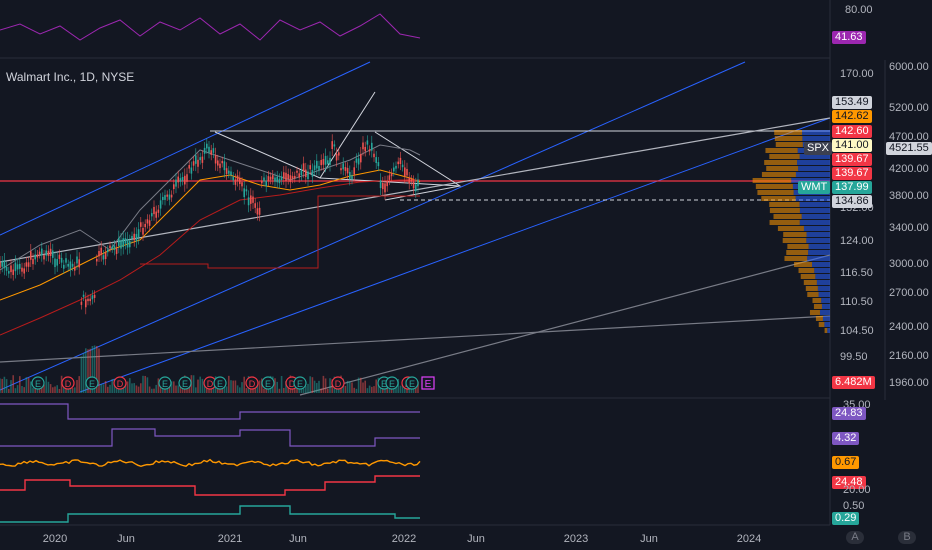 This screenshot has height=550, width=932. What do you see at coordinates (852, 201) in the screenshot?
I see `price-badge-134-86: 134.86` at bounding box center [852, 201].